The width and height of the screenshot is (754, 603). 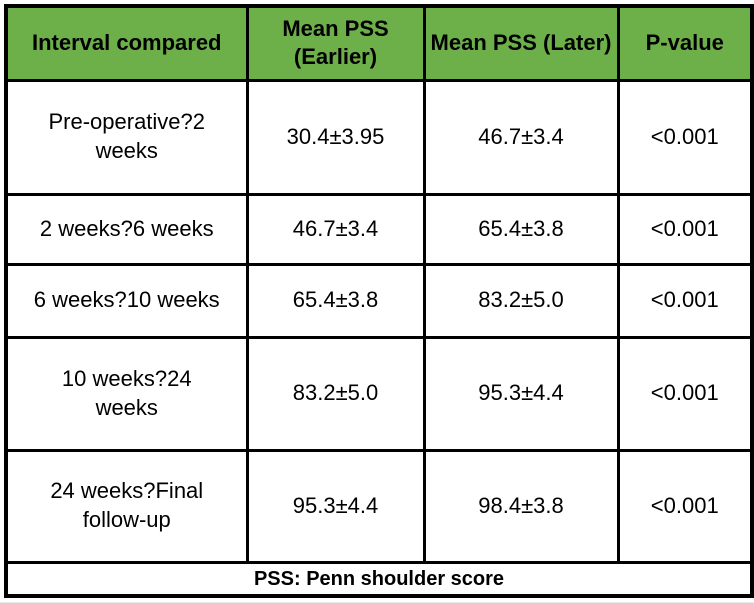 I want to click on cell-interval: 6 weeks?10 weeks, so click(x=126, y=300).